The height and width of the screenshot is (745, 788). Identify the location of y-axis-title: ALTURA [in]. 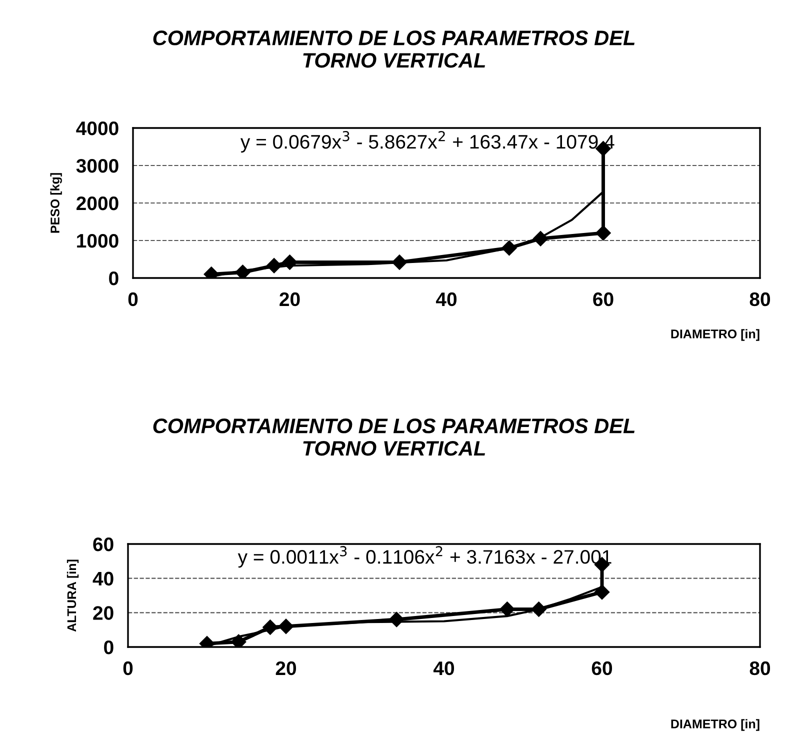
(72, 596).